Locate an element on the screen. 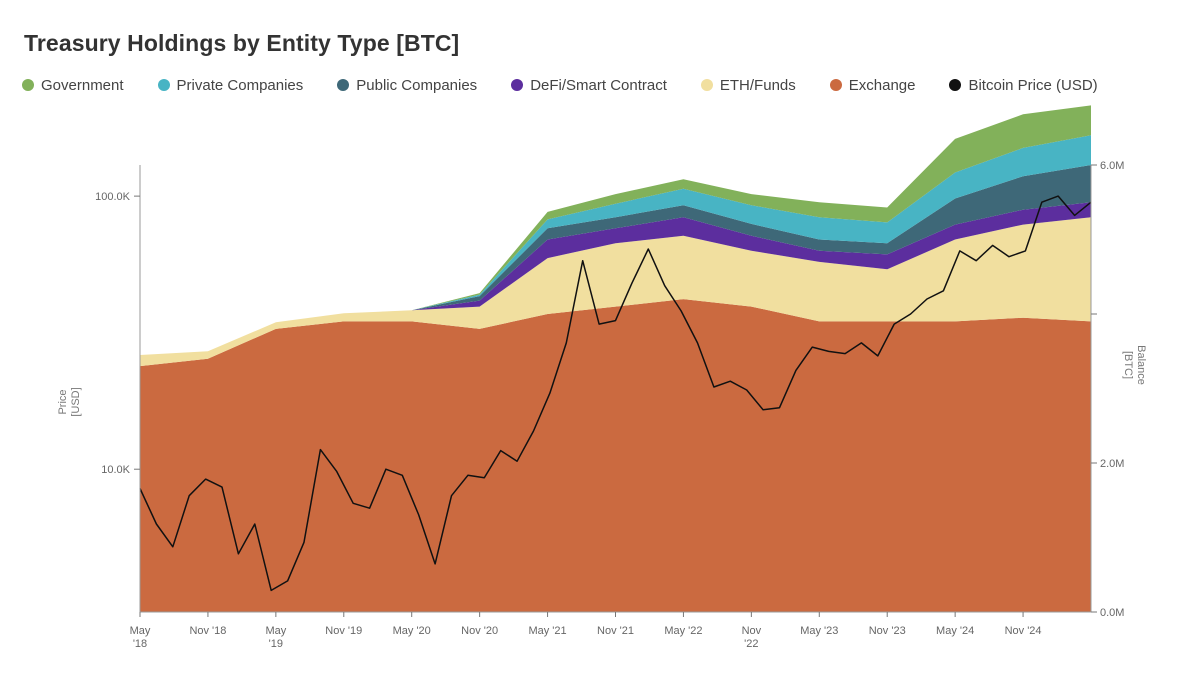 This screenshot has width=1199, height=679. right-tick-label: 6.0M is located at coordinates (1112, 166).